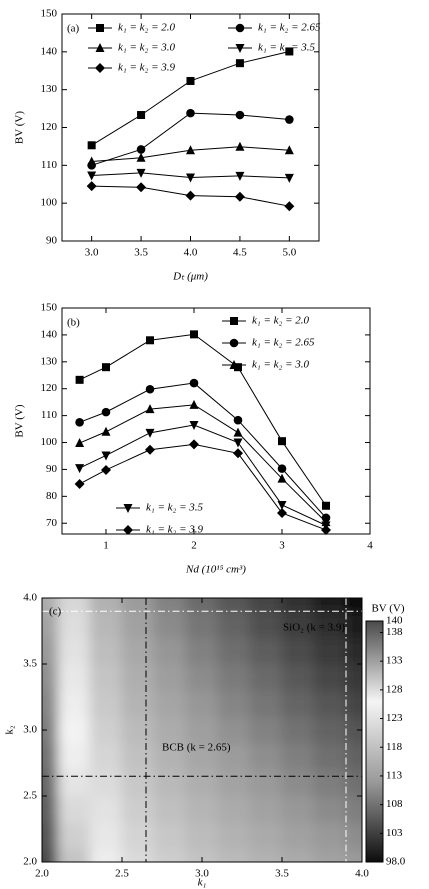 The width and height of the screenshot is (429, 889). I want to click on x-axis-label: Nd (10¹⁵ cm³), so click(215, 570).